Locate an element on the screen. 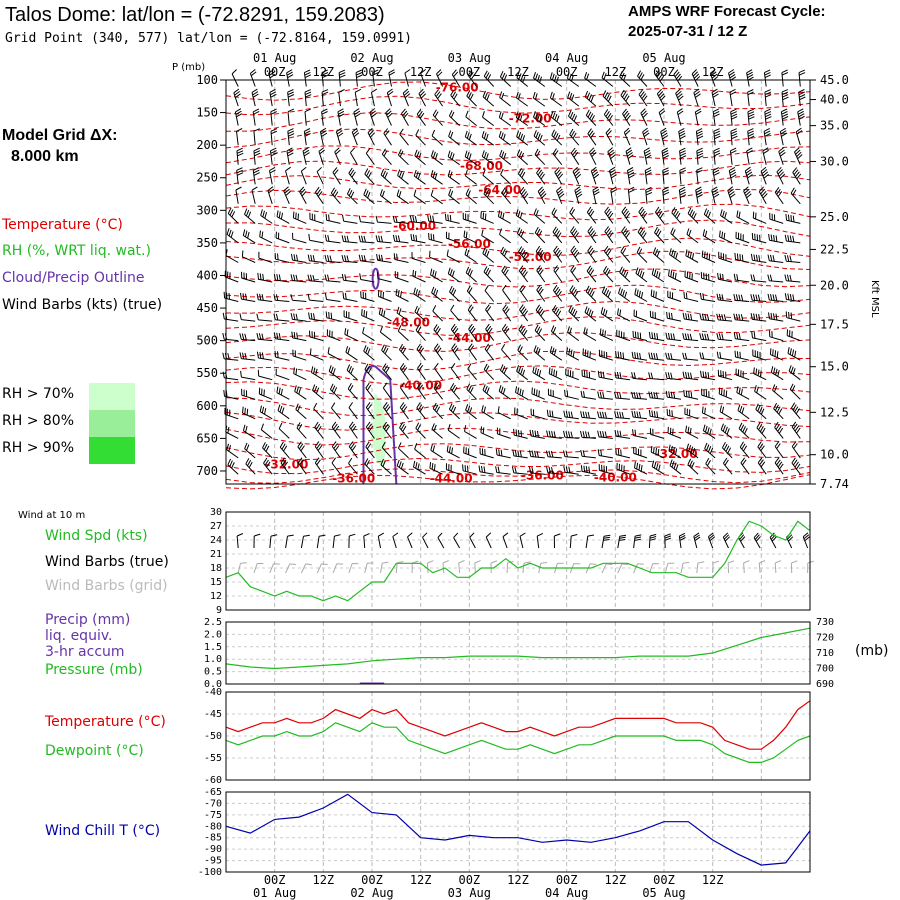 Image resolution: width=900 pixels, height=900 pixels. cloud-legend: Cloud/Precip Outline is located at coordinates (73, 278).